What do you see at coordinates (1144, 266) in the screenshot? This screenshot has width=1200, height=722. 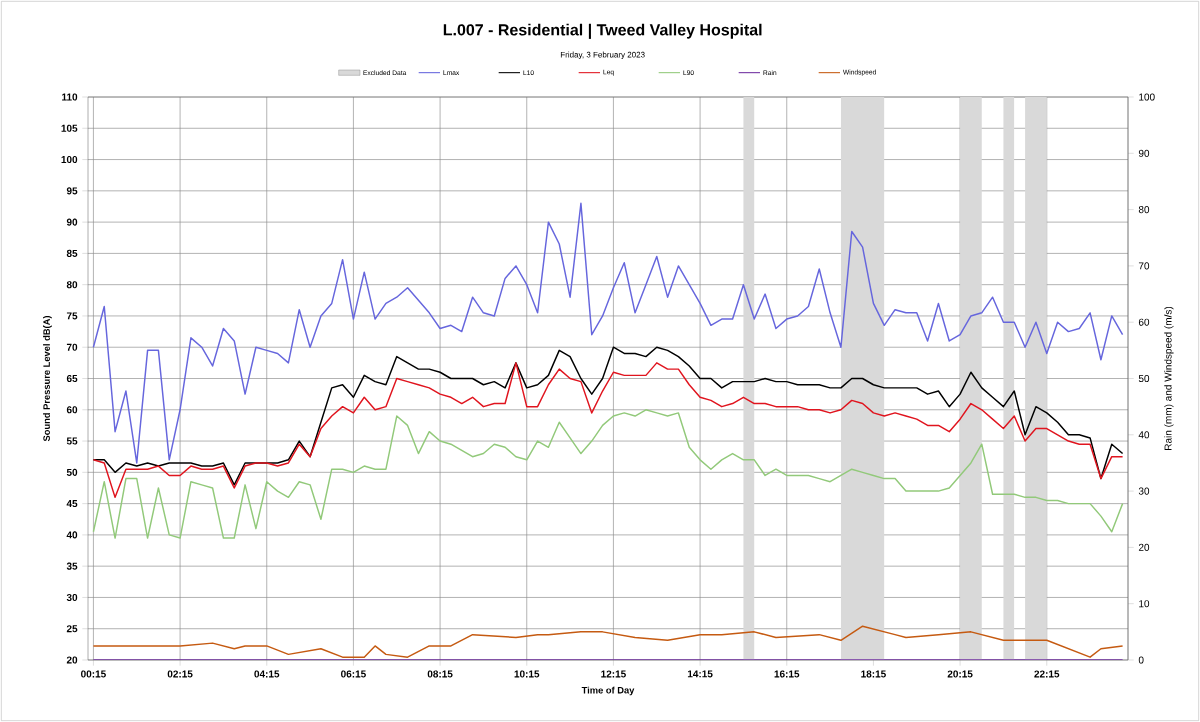 I see `y2-tick-label: 70` at bounding box center [1144, 266].